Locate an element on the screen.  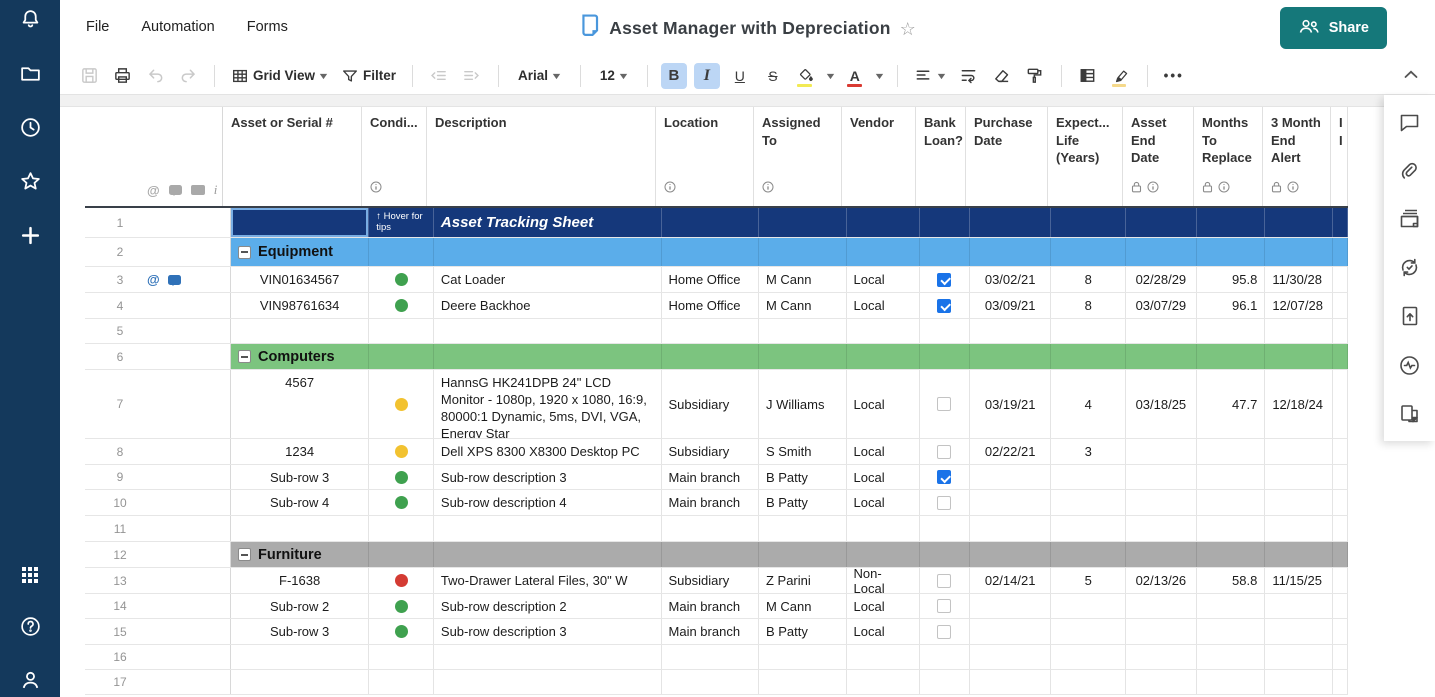
cell-months: 95.8 is located at coordinates (1231, 279).